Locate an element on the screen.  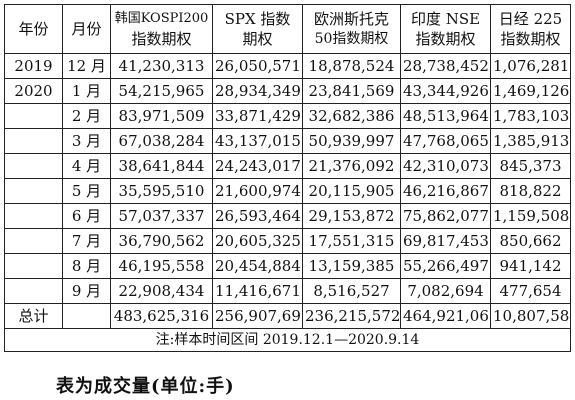
volume-cell: 28,934,349 is located at coordinates (257, 91).